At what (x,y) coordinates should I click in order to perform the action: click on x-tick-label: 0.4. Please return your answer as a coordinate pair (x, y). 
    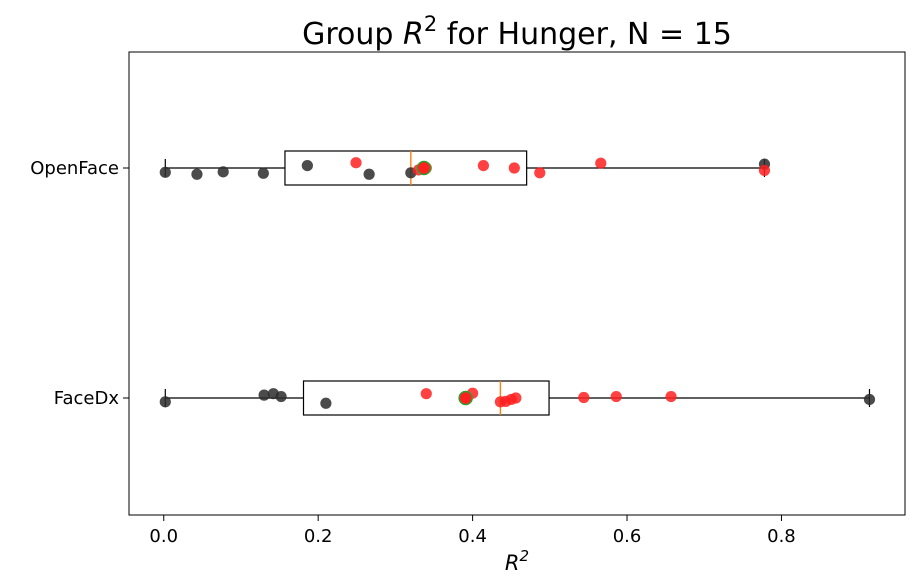
    Looking at the image, I should click on (472, 536).